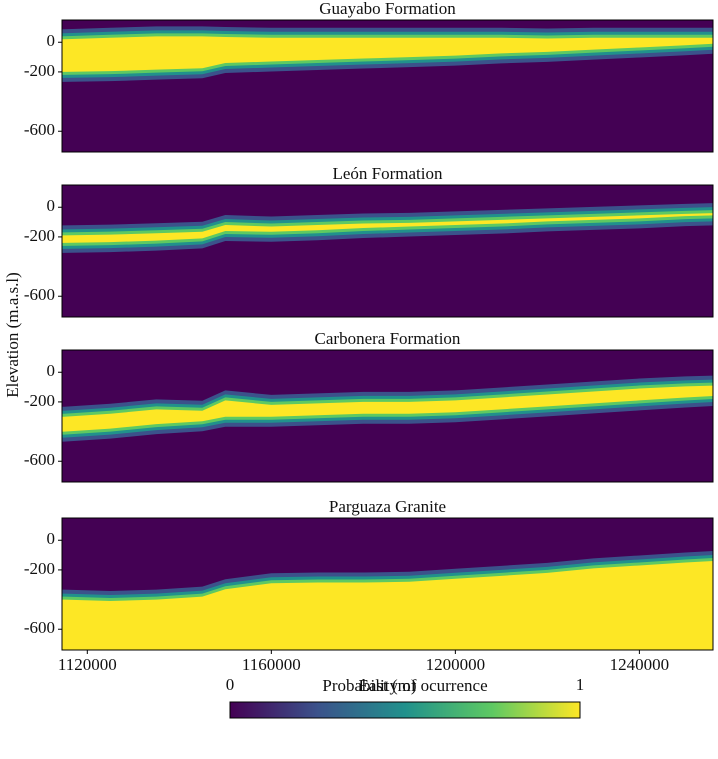 The height and width of the screenshot is (759, 718). What do you see at coordinates (640, 664) in the screenshot?
I see `x-tick-label: 1240000` at bounding box center [640, 664].